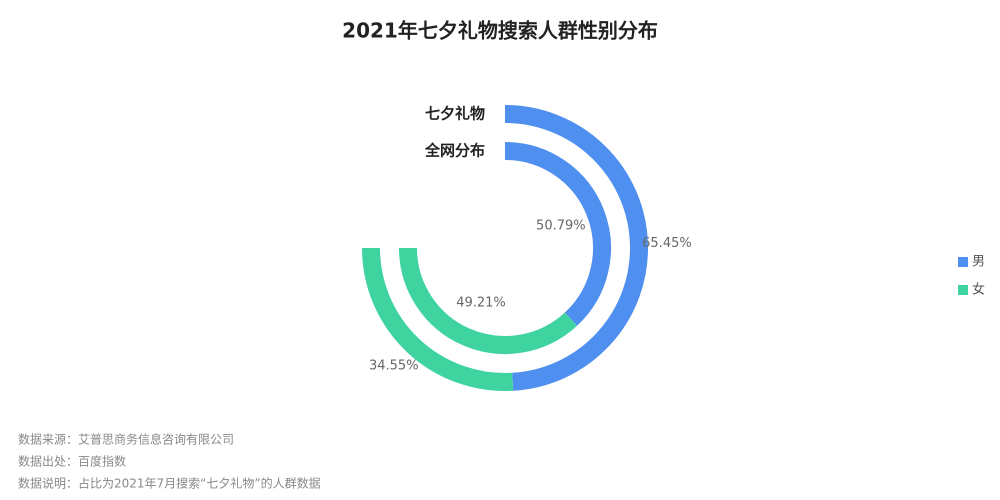 The width and height of the screenshot is (1000, 500). What do you see at coordinates (667, 243) in the screenshot?
I see `value-label: 65.45%` at bounding box center [667, 243].